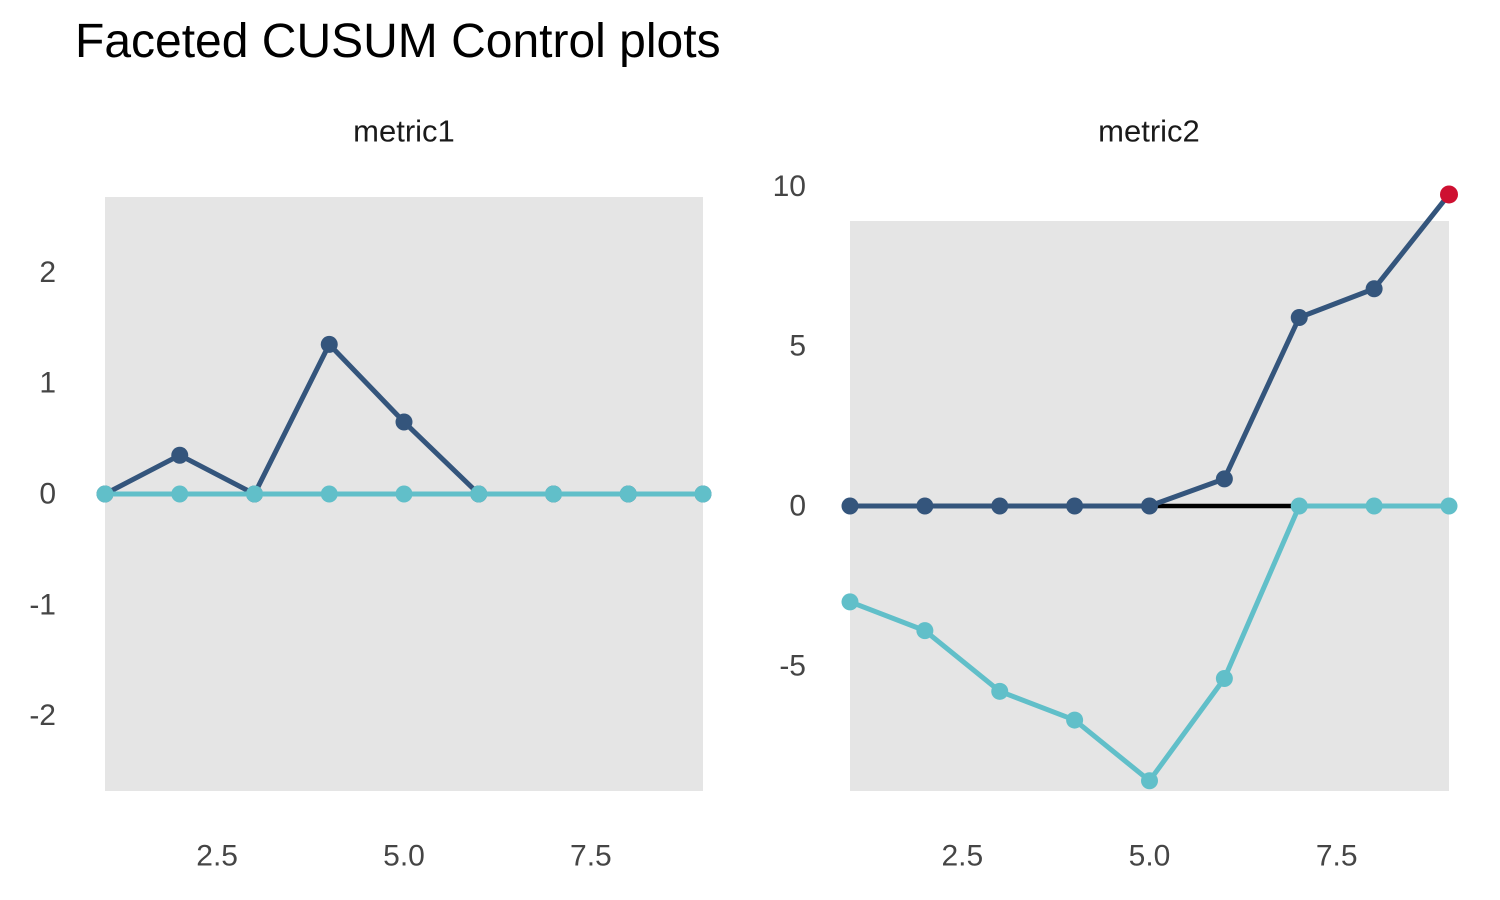 This screenshot has width=1500, height=900. What do you see at coordinates (962, 856) in the screenshot?
I see `metric2-x-tick-label: 2.5` at bounding box center [962, 856].